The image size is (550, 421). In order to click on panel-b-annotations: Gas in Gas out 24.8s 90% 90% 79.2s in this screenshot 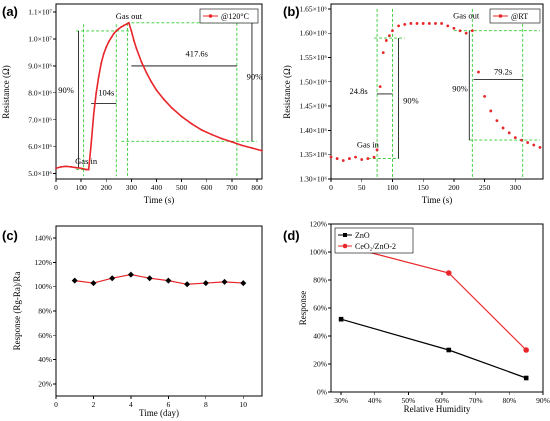, I will do `click(431, 80)`.